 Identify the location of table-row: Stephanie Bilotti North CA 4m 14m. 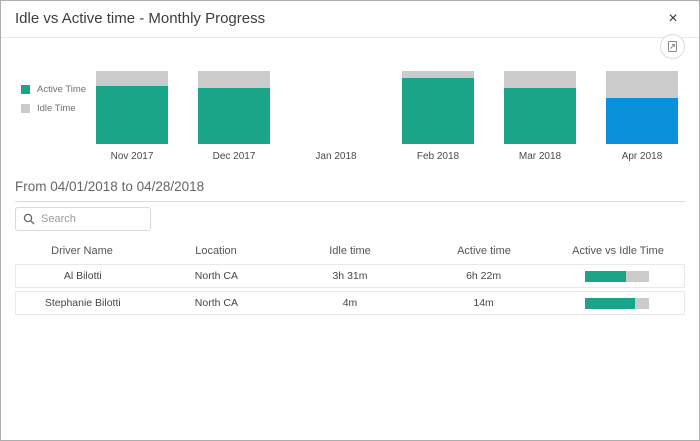
(350, 303).